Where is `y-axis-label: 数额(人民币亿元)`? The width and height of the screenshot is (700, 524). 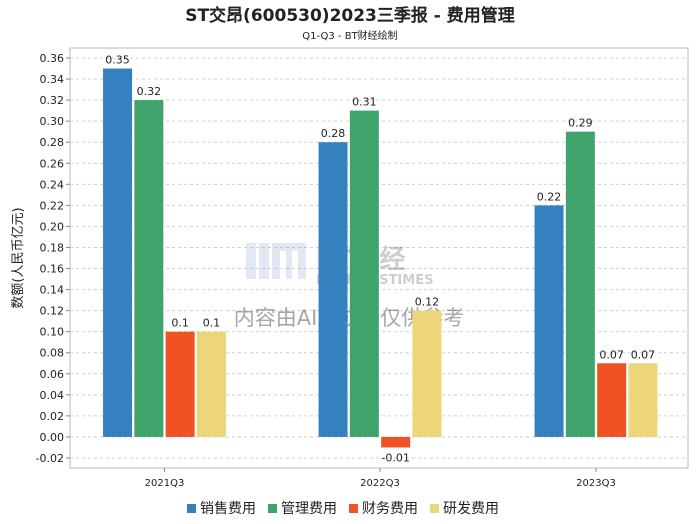
y-axis-label: 数额(人民币亿元) is located at coordinates (18, 257).